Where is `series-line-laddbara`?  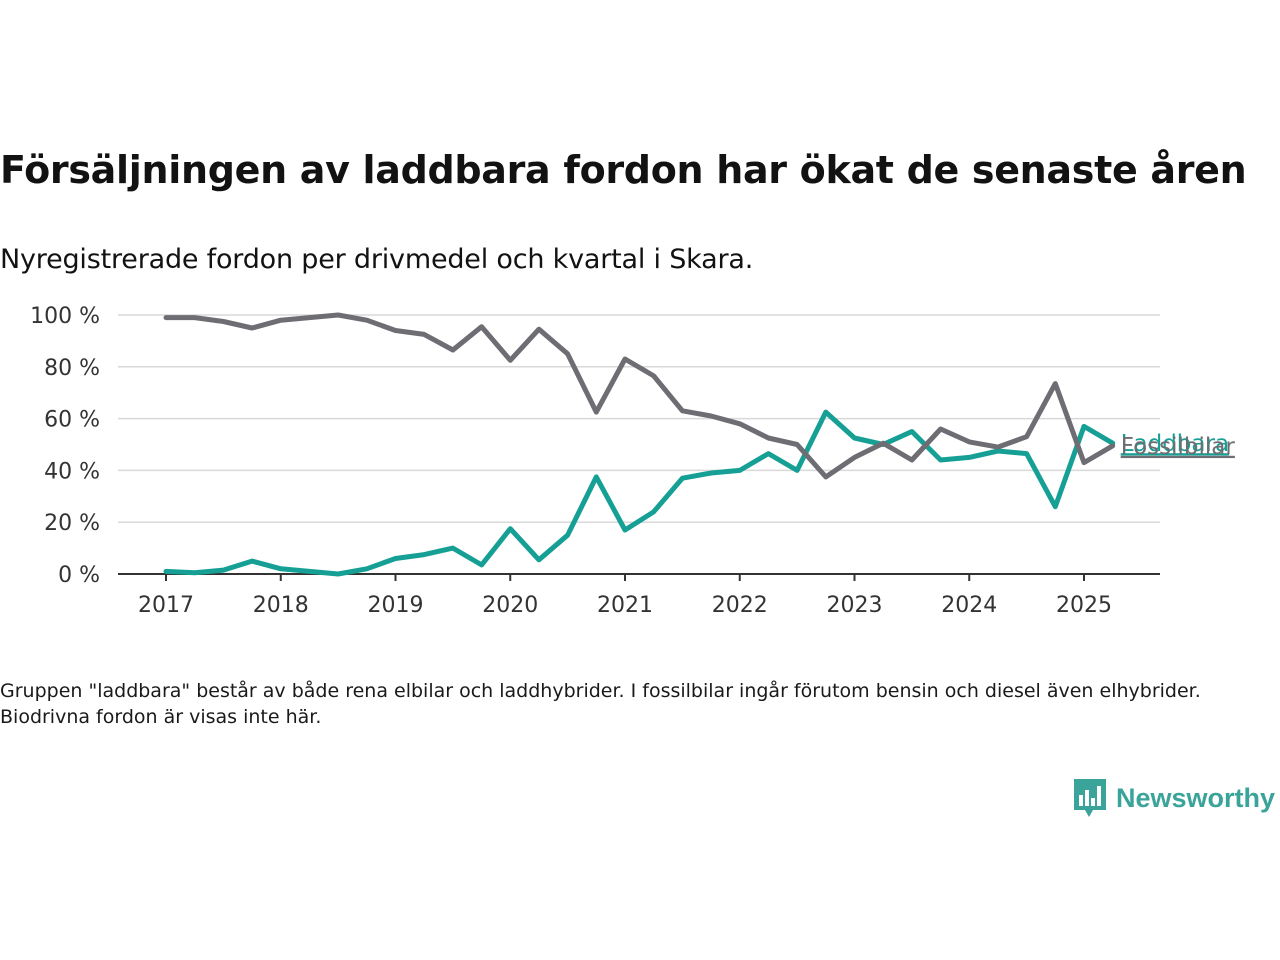 series-line-laddbara is located at coordinates (639, 493).